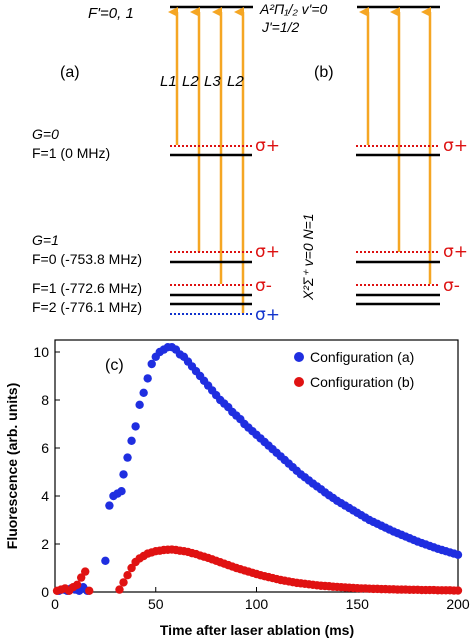 Image resolution: width=474 pixels, height=642 pixels. Describe the element at coordinates (87, 259) in the screenshot. I see `f0-label: F=0 (-753.8 MHz)` at that location.